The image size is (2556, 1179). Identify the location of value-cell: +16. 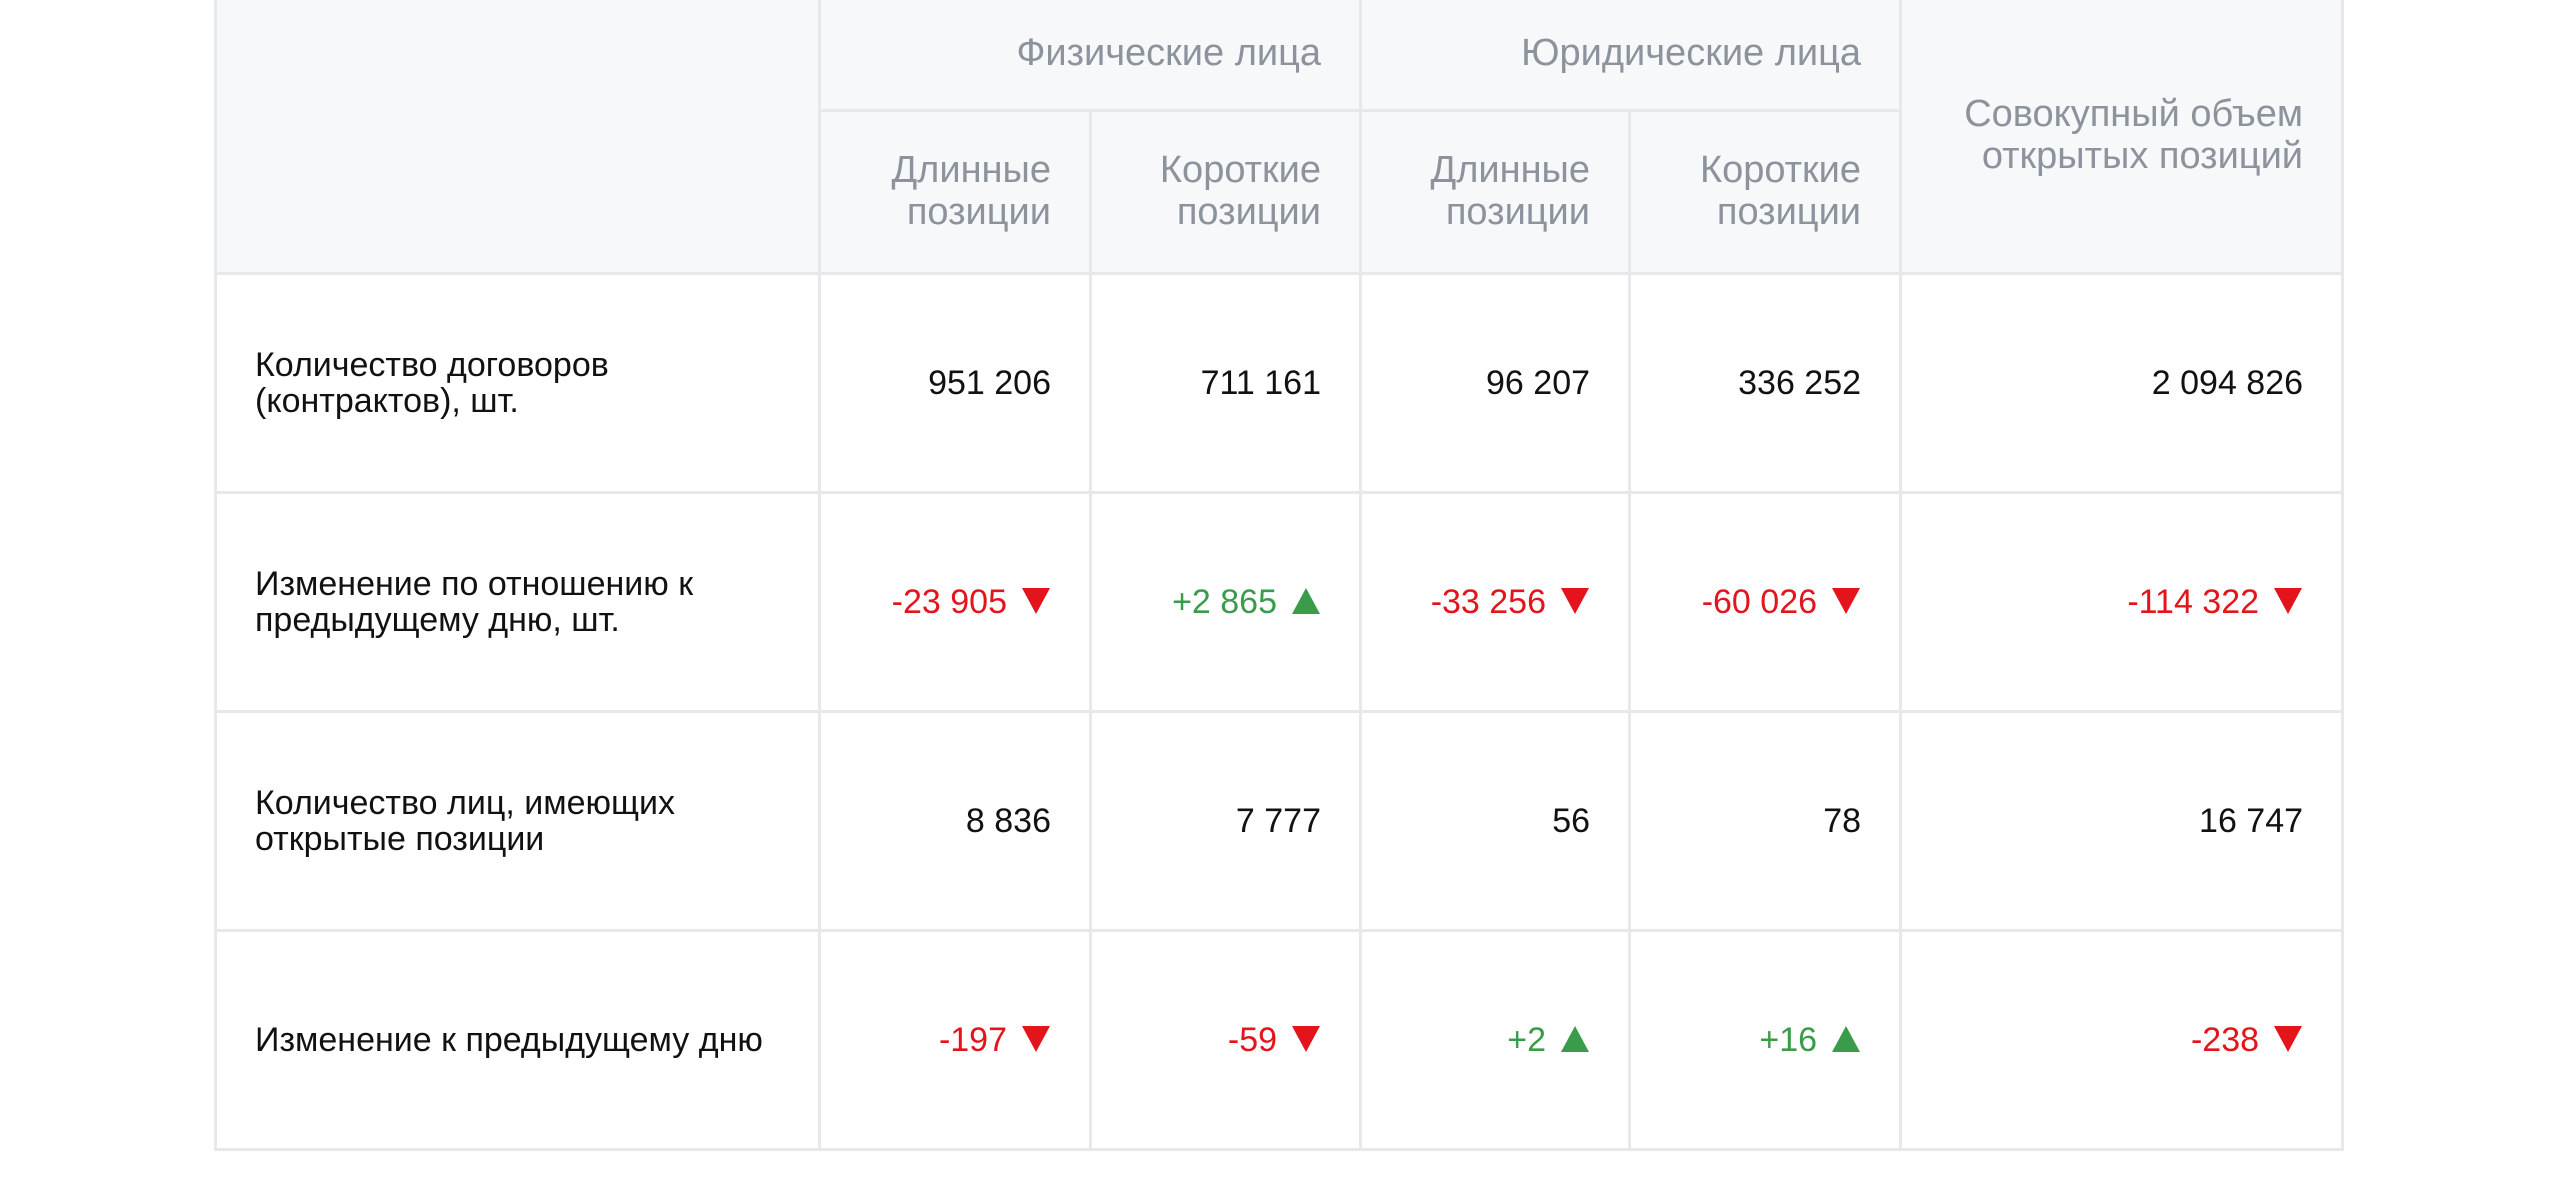
(1765, 1040).